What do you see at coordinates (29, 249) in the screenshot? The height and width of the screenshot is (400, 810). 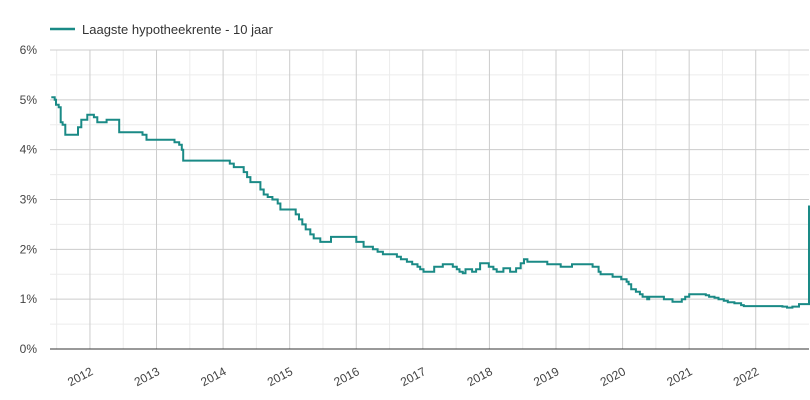 I see `y-tick-label: 2%` at bounding box center [29, 249].